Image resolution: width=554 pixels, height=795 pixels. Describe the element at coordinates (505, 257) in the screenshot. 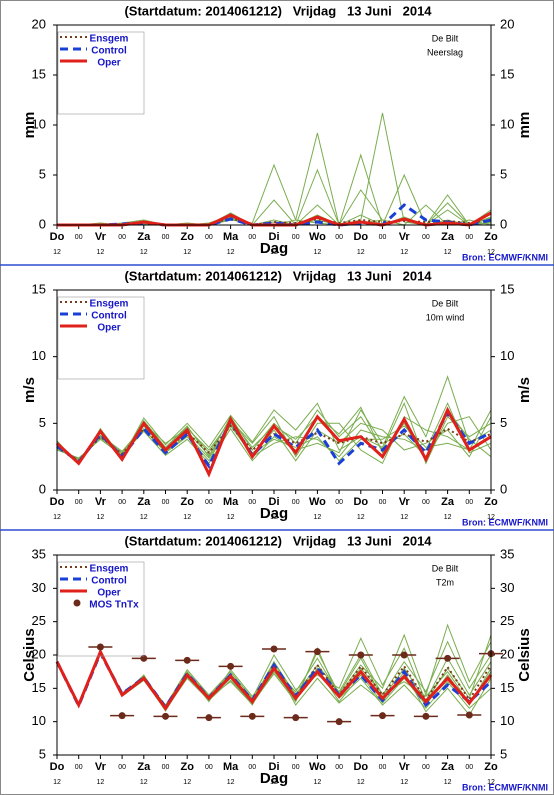

I see `source: Bron: ECMWF/KNMI` at that location.